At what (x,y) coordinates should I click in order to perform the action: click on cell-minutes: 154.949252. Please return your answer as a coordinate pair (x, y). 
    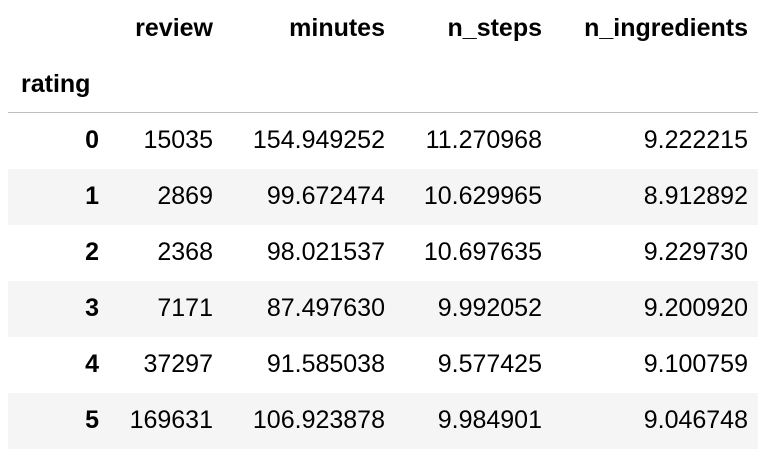
    Looking at the image, I should click on (318, 140).